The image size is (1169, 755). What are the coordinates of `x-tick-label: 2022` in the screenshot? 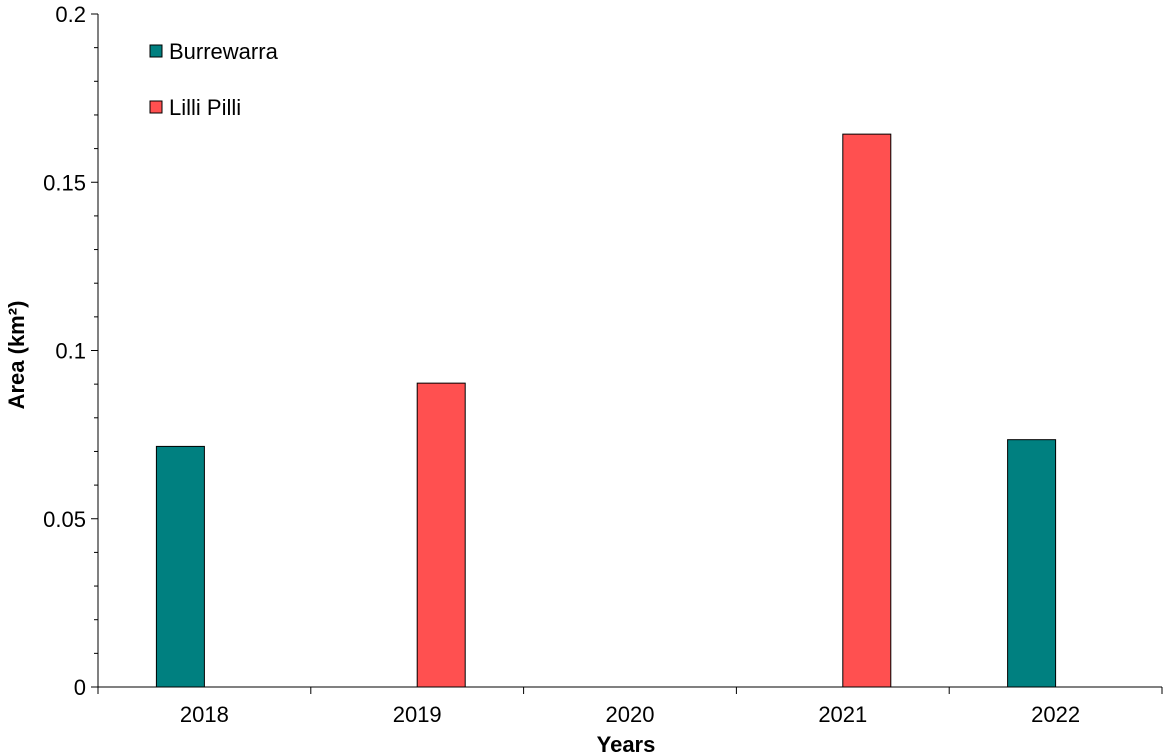 It's located at (1055, 714).